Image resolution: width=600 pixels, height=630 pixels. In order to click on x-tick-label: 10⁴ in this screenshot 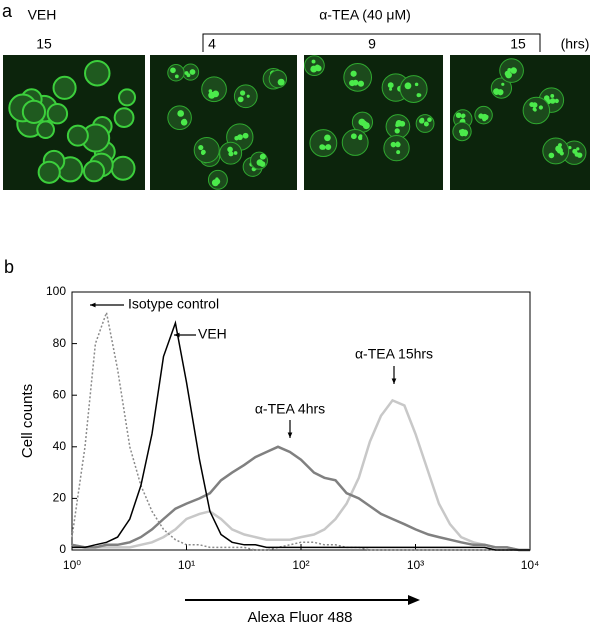, I will do `click(530, 565)`.